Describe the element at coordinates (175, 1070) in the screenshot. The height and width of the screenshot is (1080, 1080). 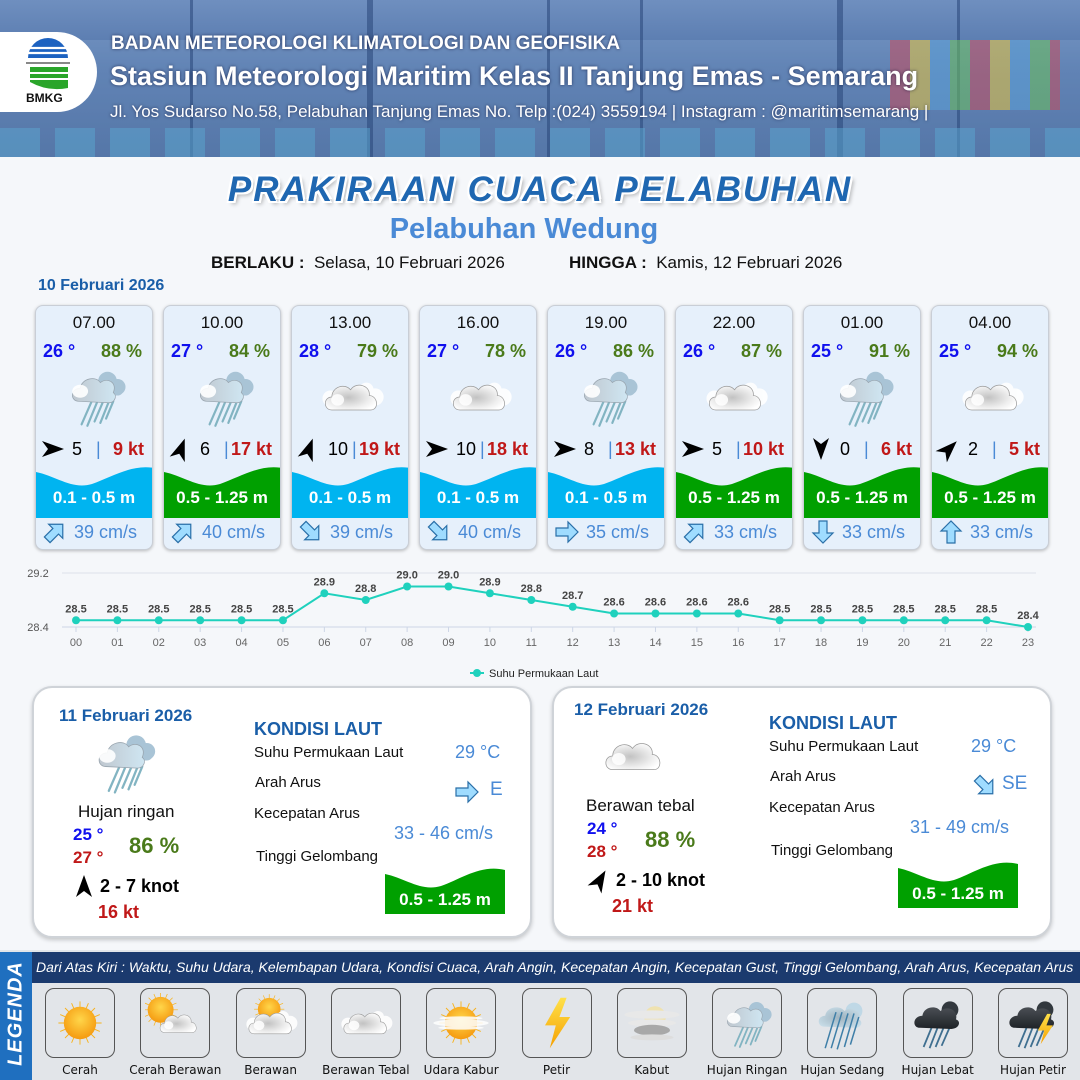
I see `legend-label: Cerah Berawan` at that location.